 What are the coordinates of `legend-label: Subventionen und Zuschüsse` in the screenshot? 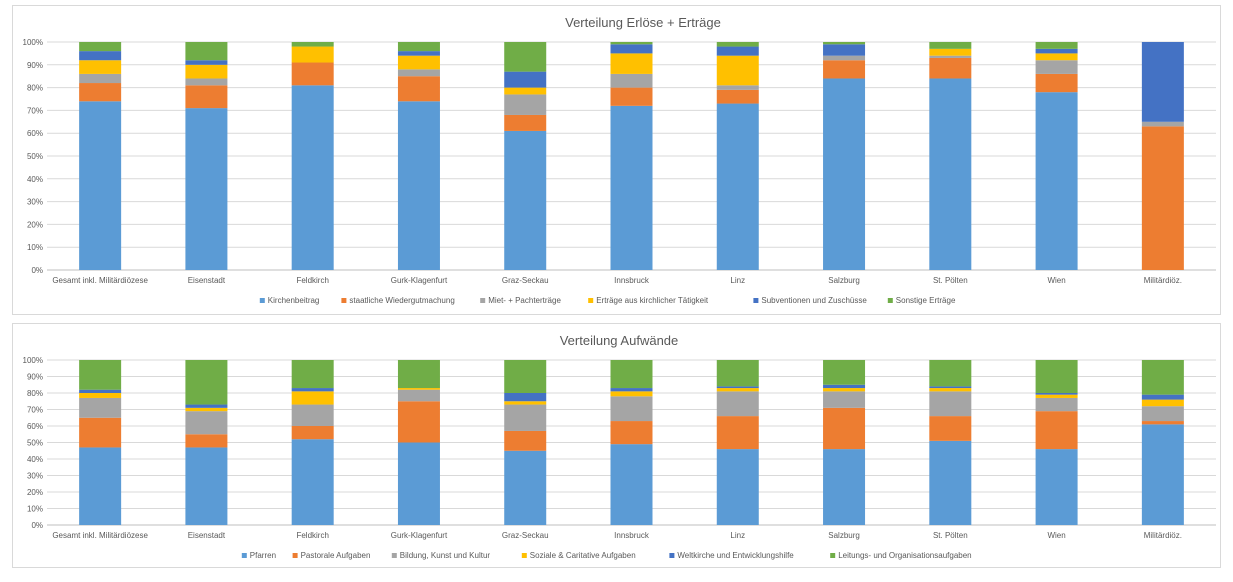 It's located at (814, 300).